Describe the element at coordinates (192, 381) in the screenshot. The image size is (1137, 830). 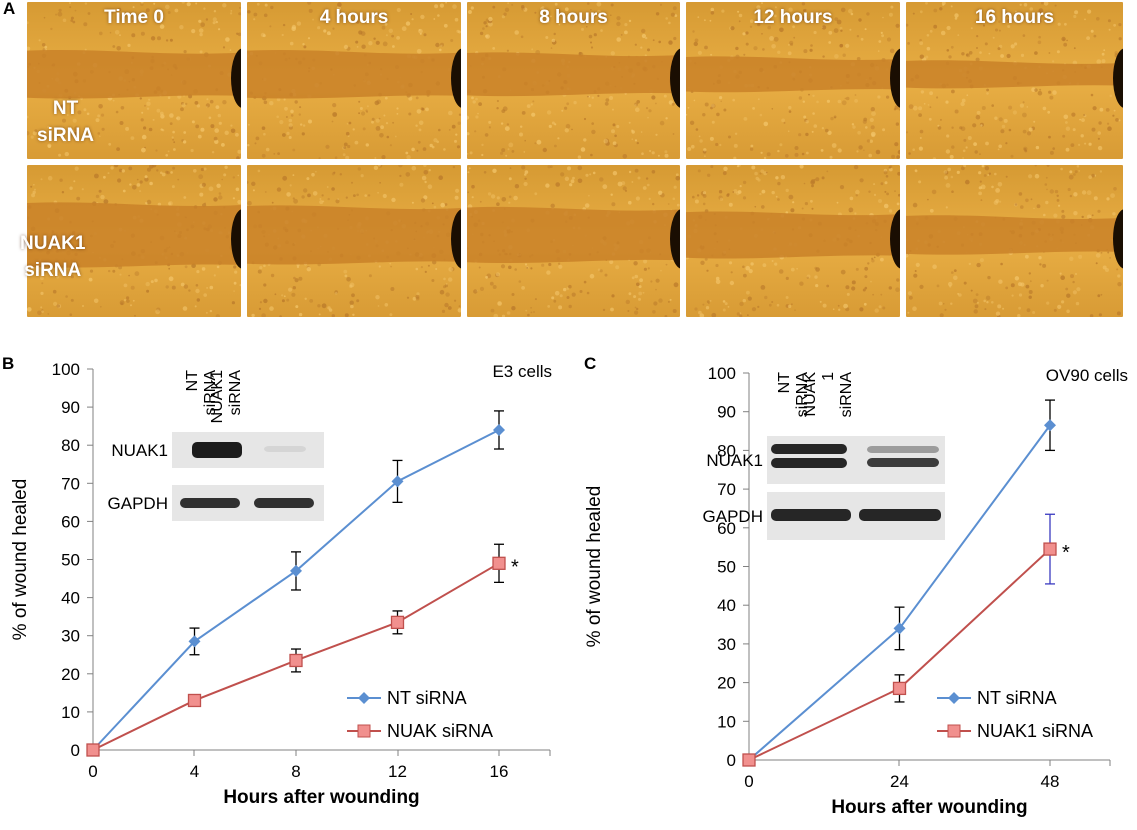
I see `blot-lane-label: NT` at that location.